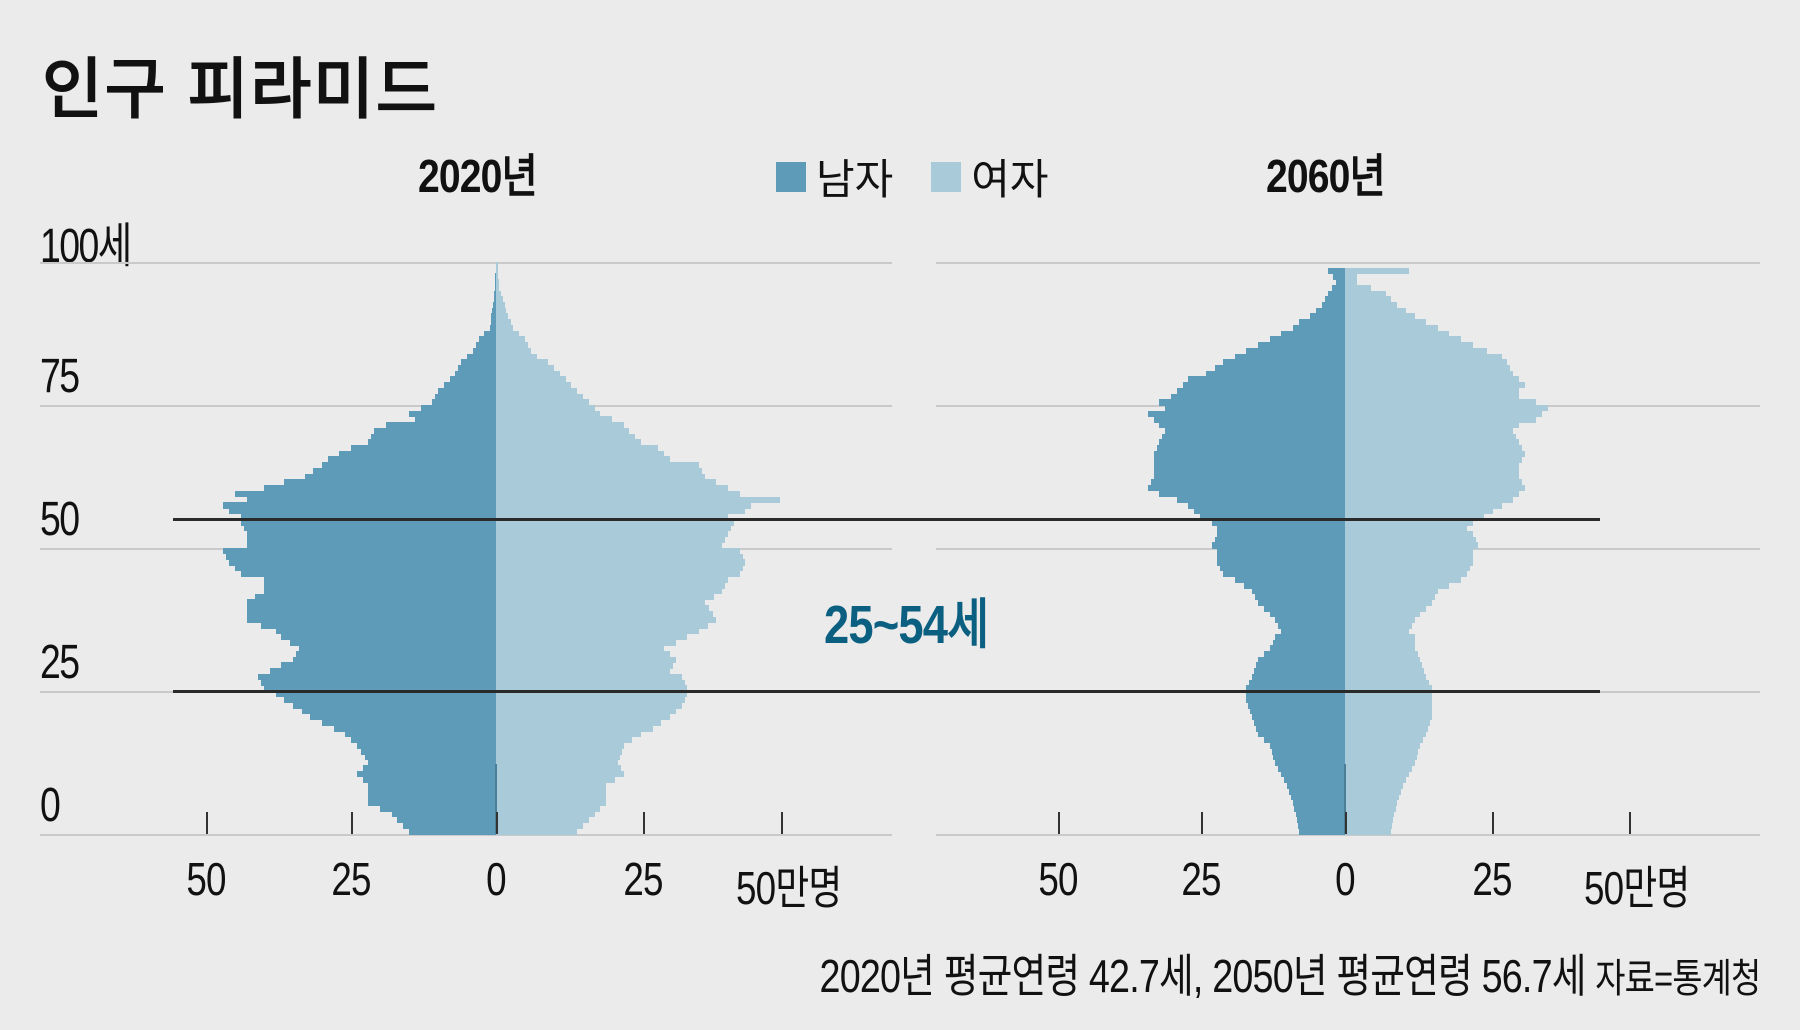 The height and width of the screenshot is (1030, 1800). What do you see at coordinates (789, 888) in the screenshot?
I see `x-tick-2020-right-50: 50만명` at bounding box center [789, 888].